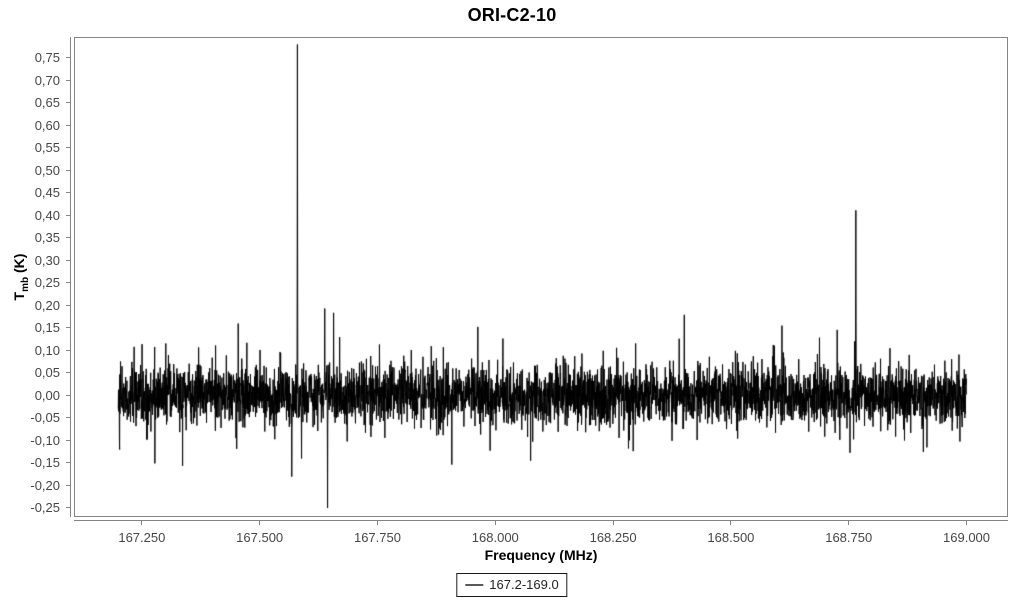 The height and width of the screenshot is (600, 1024). What do you see at coordinates (47, 260) in the screenshot?
I see `y-tick-label: 0,30` at bounding box center [47, 260].